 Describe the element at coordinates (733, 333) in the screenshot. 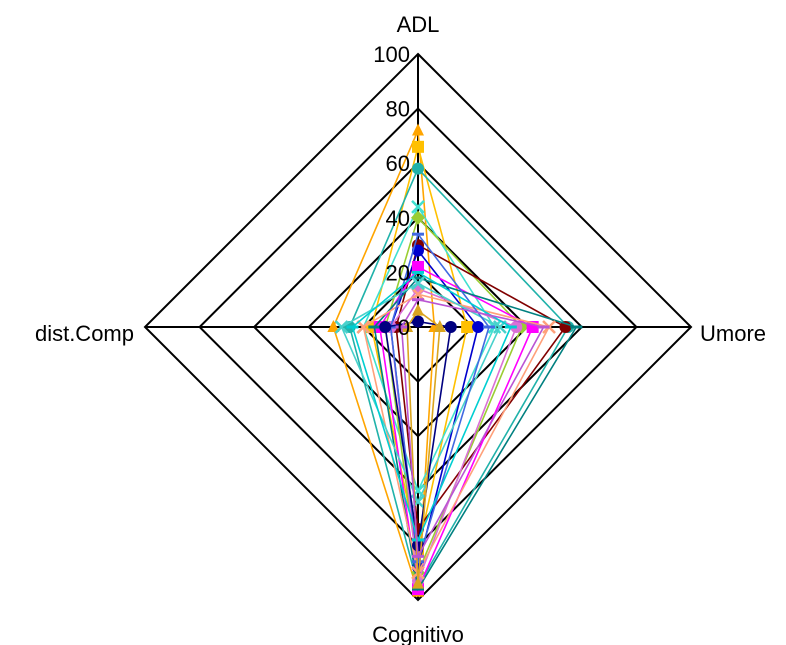

I see `axis-label-umore: Umore` at that location.